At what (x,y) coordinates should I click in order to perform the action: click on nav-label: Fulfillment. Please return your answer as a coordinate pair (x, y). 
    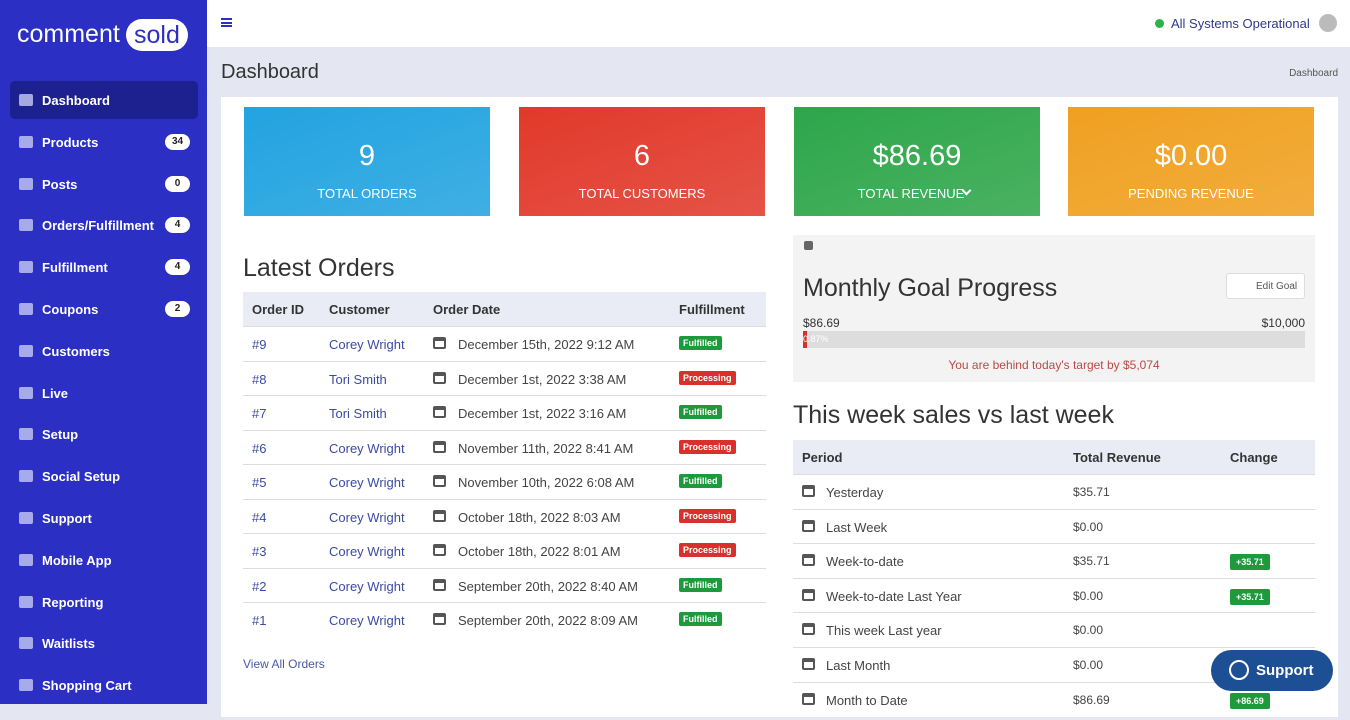
    Looking at the image, I should click on (75, 268).